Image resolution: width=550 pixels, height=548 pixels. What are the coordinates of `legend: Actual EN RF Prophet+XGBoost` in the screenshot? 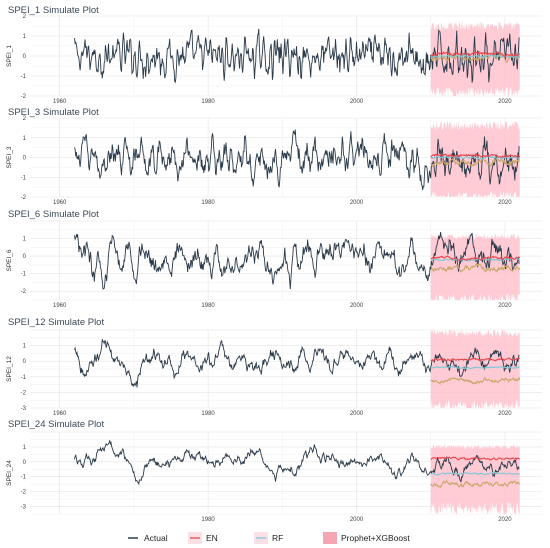 It's located at (269, 538).